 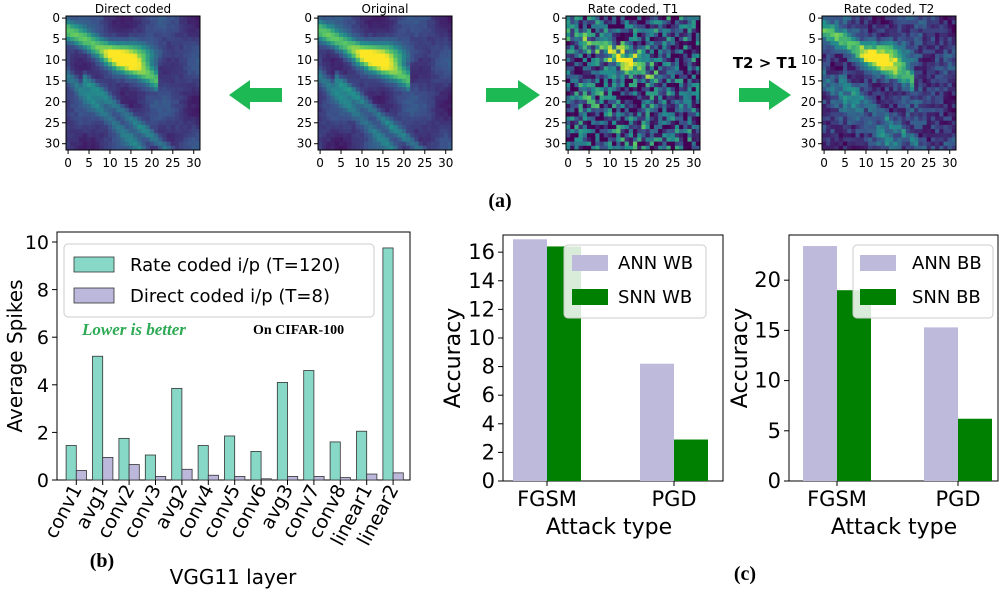 I want to click on y-tick-label: 30, so click(x=52, y=144).